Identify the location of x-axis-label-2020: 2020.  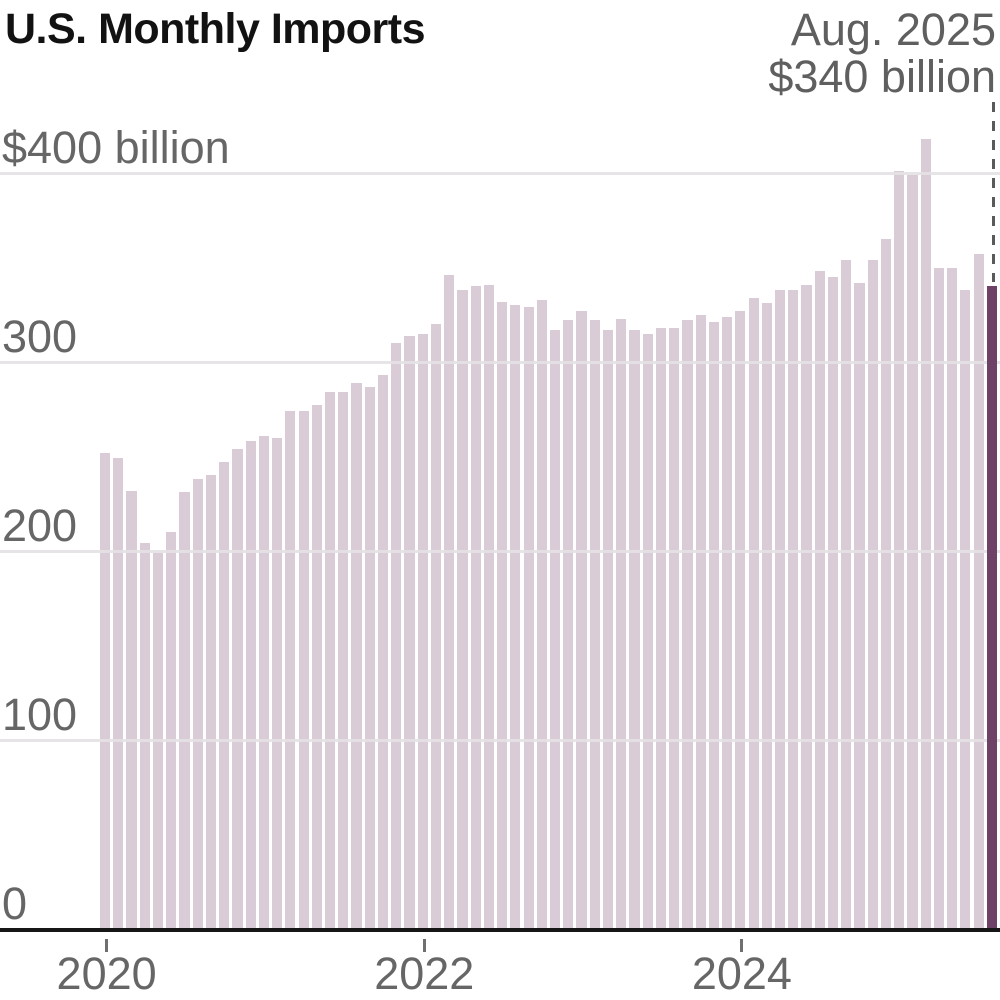
(106, 973).